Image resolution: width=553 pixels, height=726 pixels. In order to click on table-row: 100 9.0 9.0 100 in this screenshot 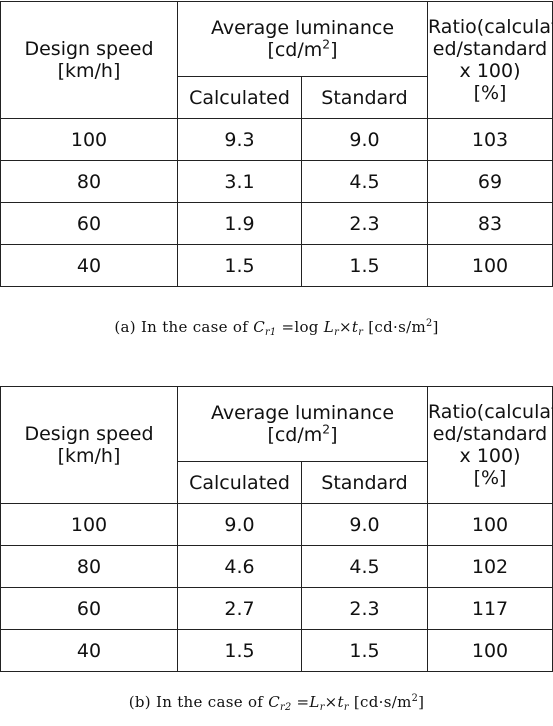, I will do `click(276, 524)`.